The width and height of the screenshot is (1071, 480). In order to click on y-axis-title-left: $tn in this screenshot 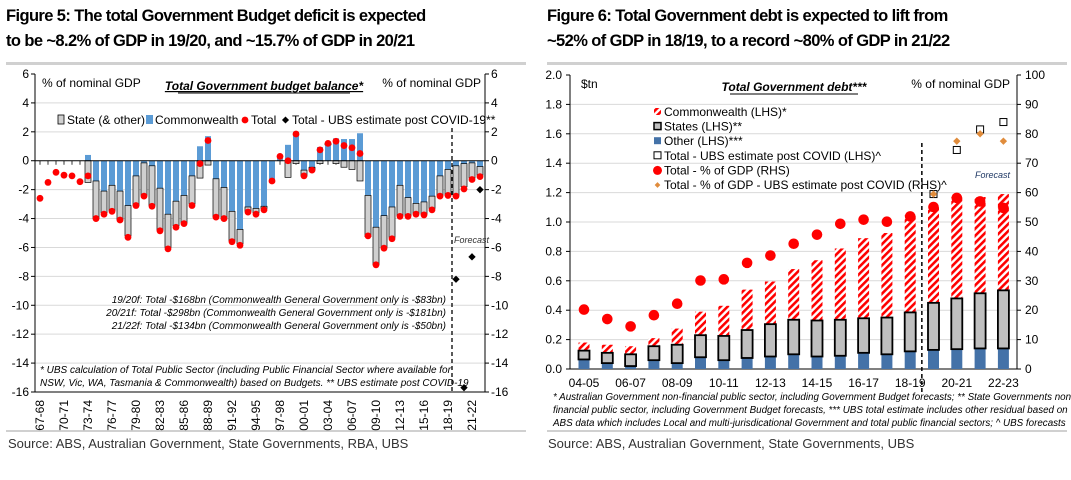, I will do `click(589, 84)`.